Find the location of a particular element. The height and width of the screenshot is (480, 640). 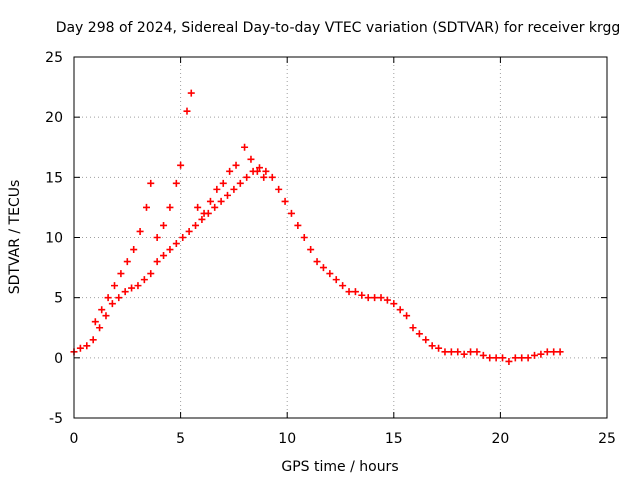

x-axis-label: GPS time / hours is located at coordinates (339, 467).